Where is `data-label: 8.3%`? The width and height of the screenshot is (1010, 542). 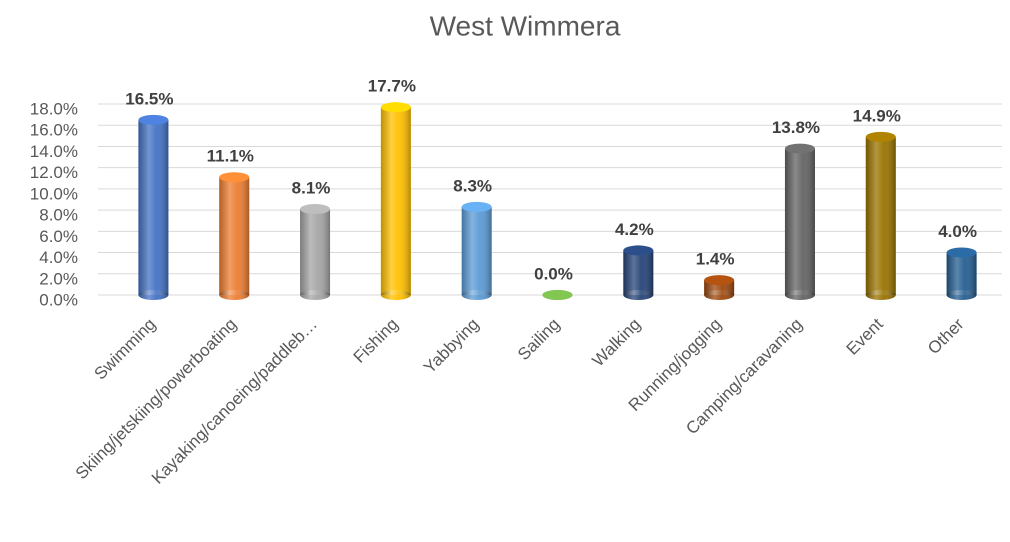 data-label: 8.3% is located at coordinates (472, 185).